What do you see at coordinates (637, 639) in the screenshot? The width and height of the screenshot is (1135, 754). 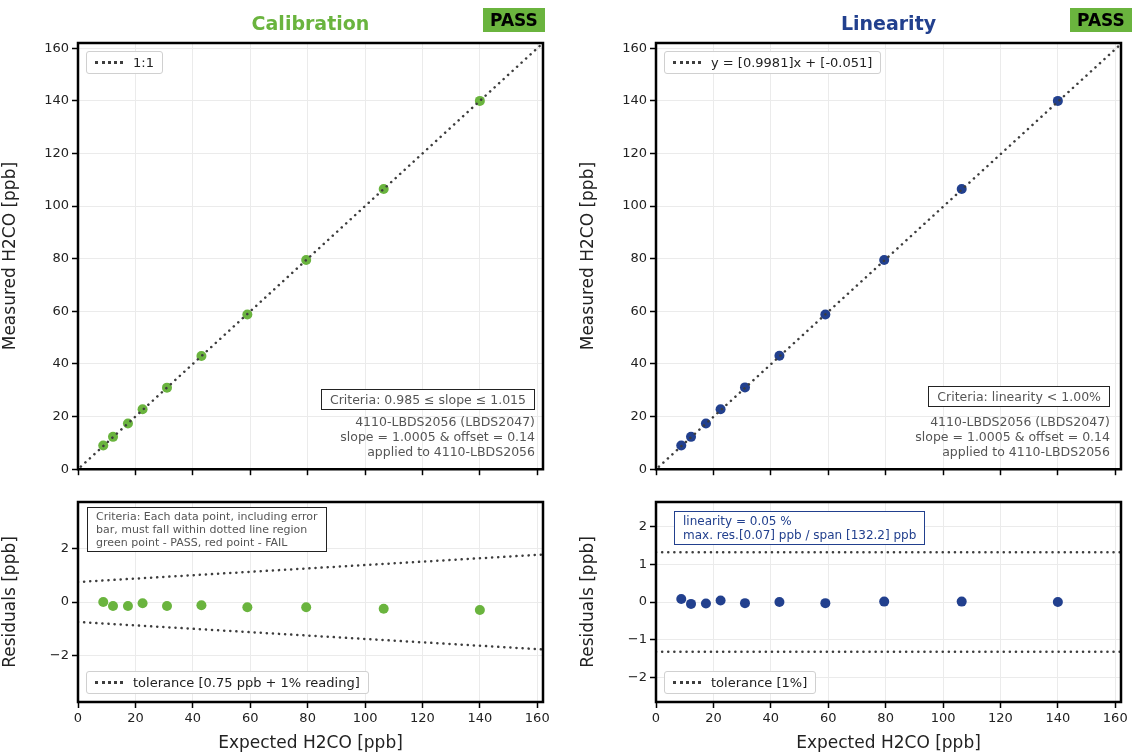 I see `y-tick-label: −1` at bounding box center [637, 639].